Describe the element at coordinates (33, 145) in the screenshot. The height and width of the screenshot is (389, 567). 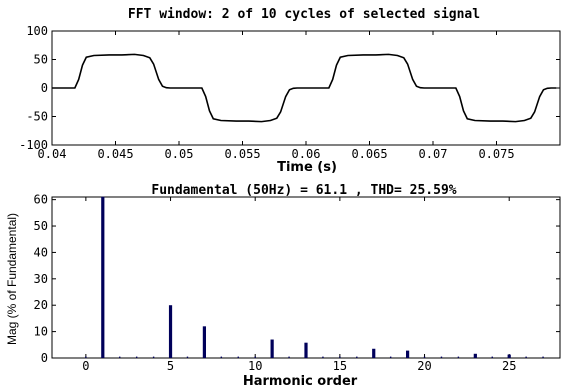
I see `time-ytick-label: -100` at that location.